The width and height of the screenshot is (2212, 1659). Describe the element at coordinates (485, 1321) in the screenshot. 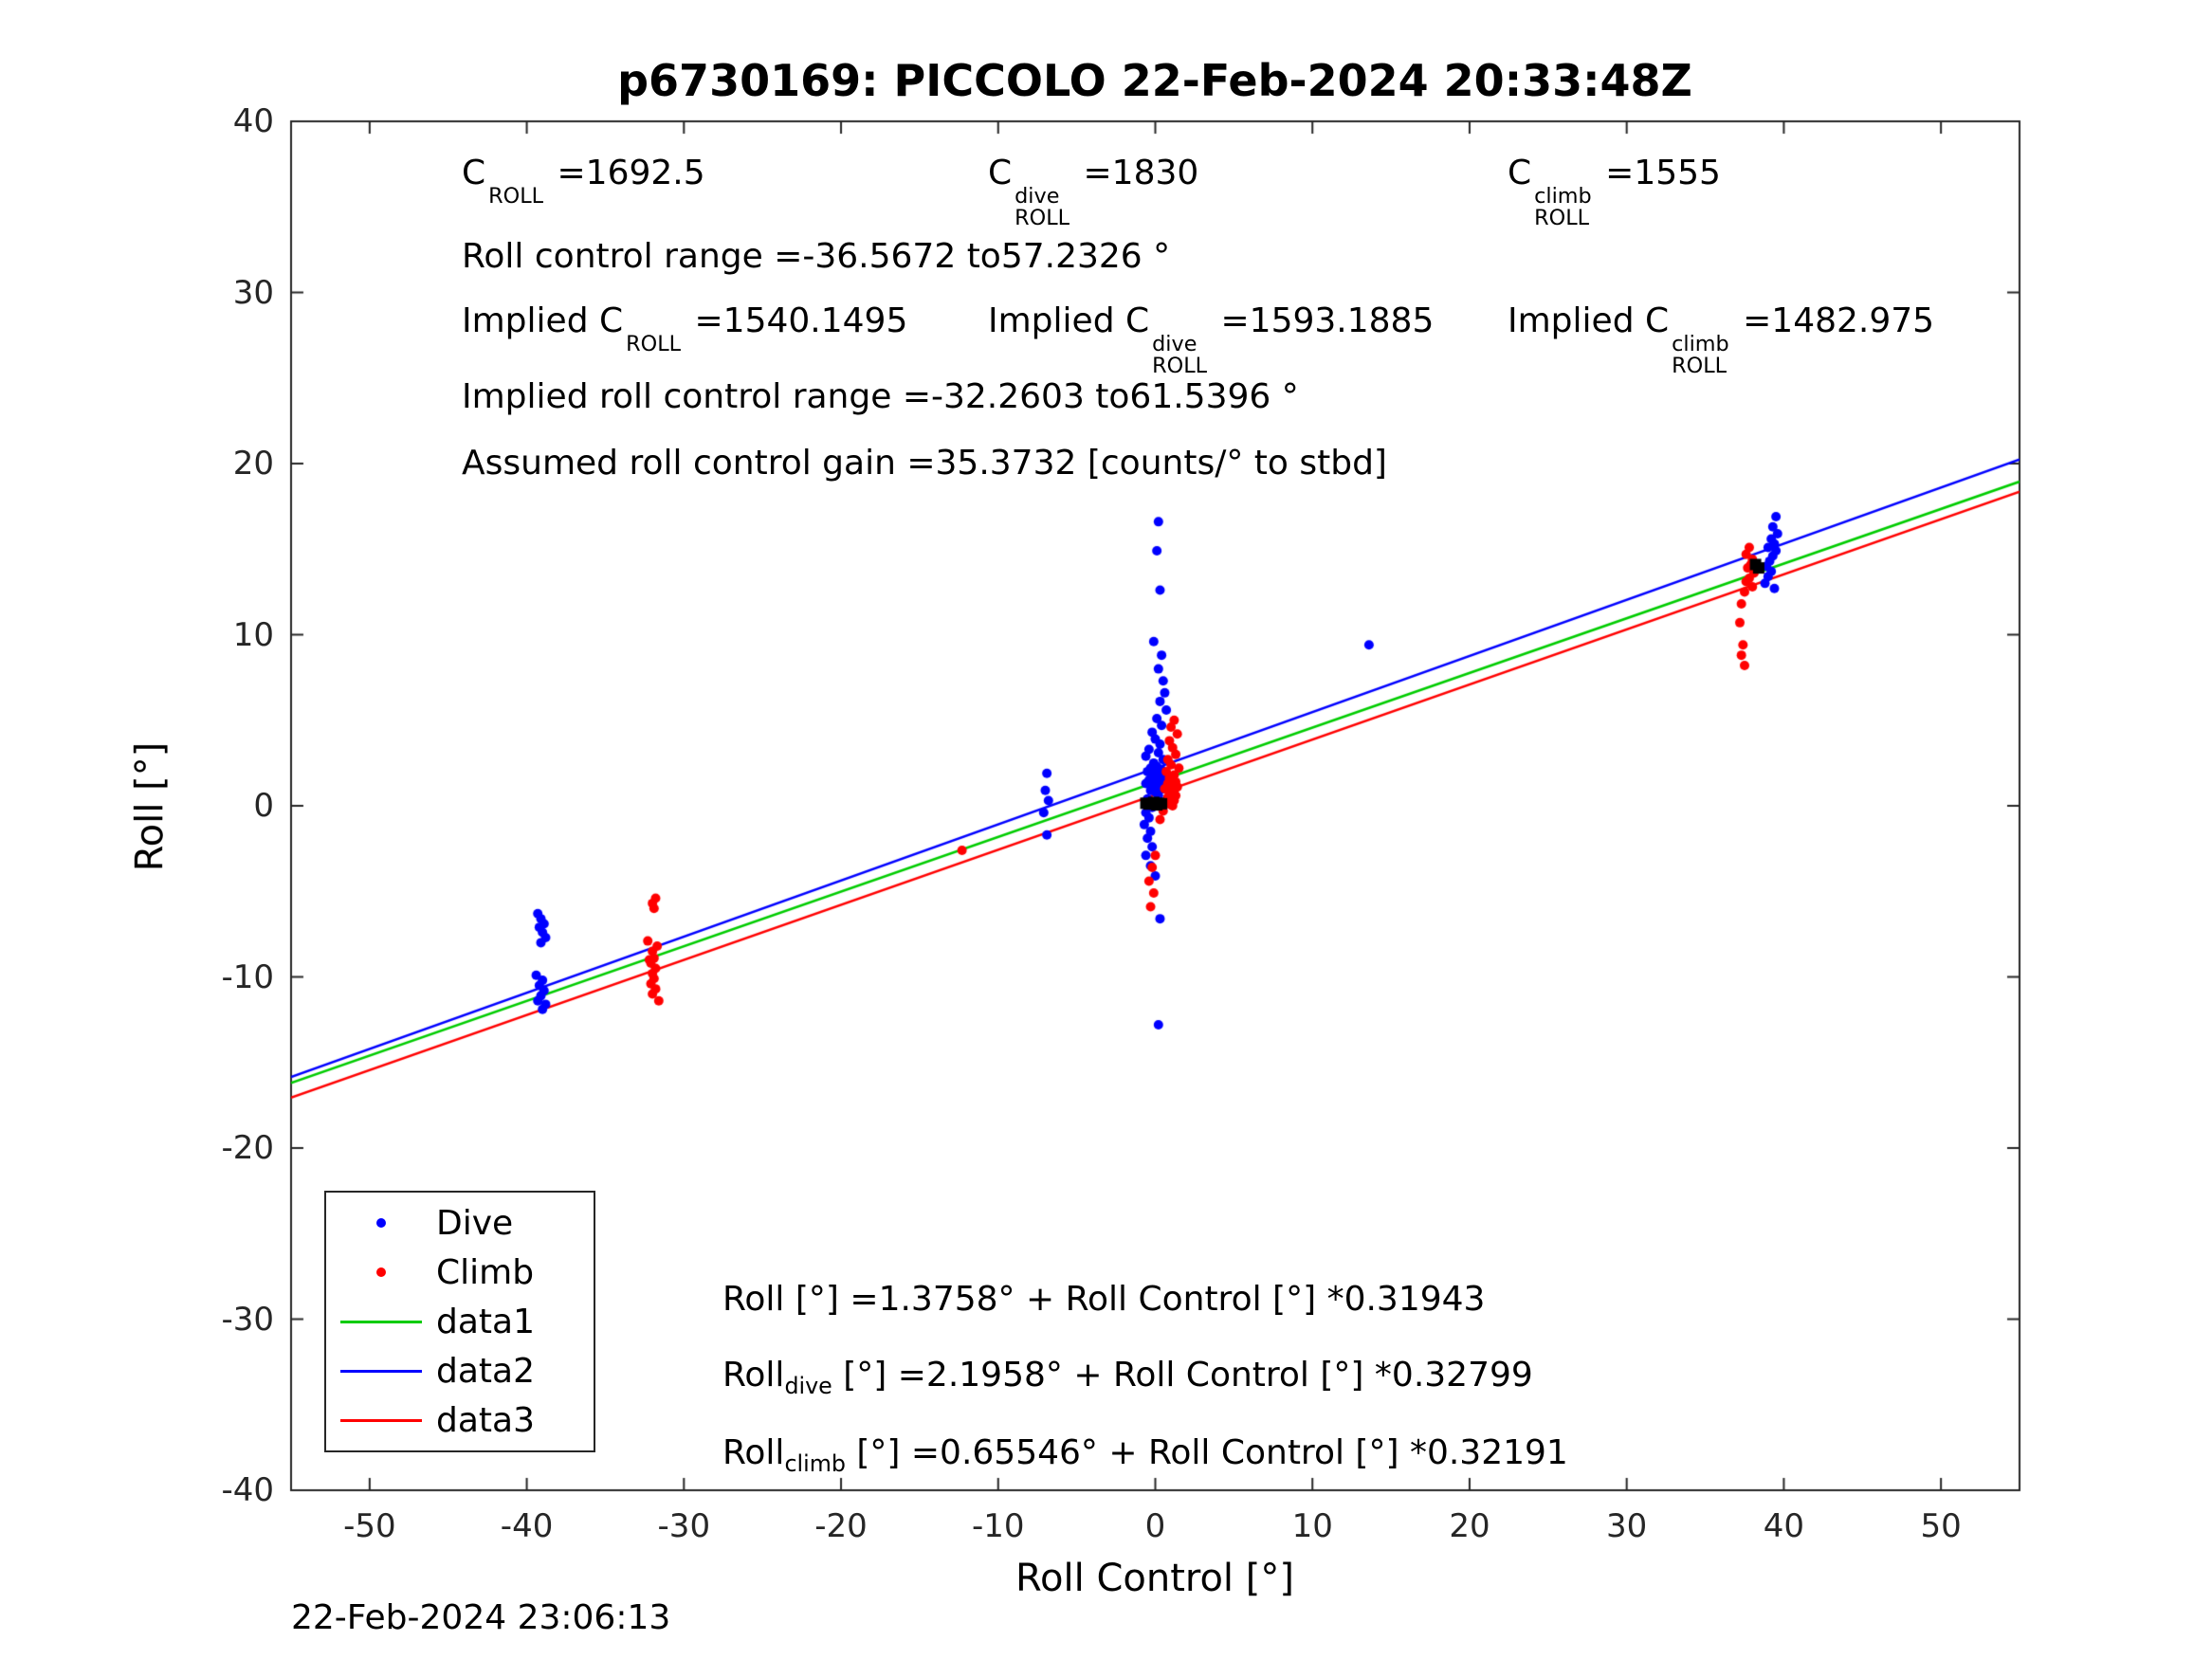

I see `legend-label: data1` at that location.